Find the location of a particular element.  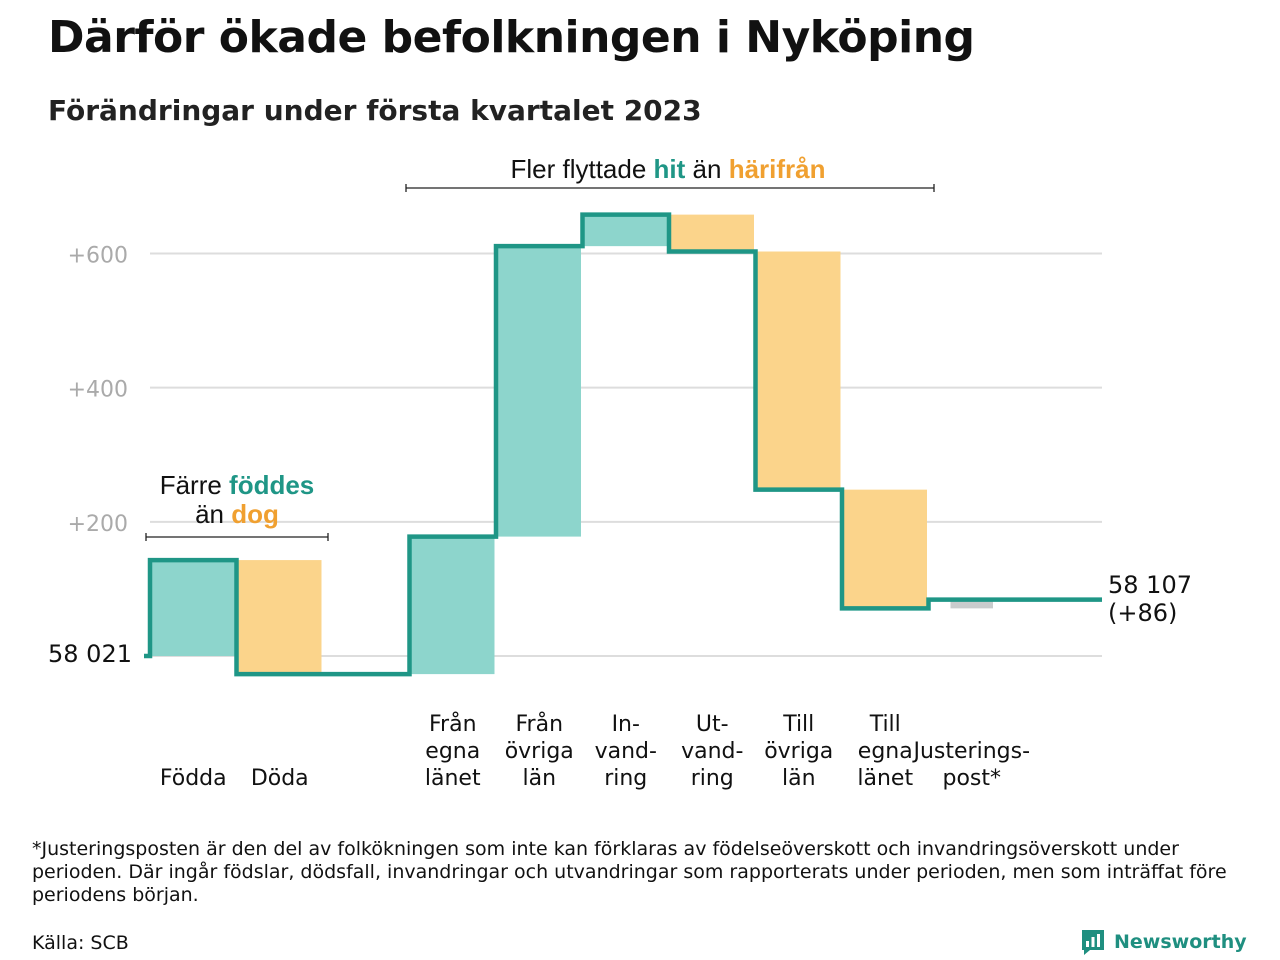

annotation-births-line1: Färre föddes is located at coordinates (237, 485).